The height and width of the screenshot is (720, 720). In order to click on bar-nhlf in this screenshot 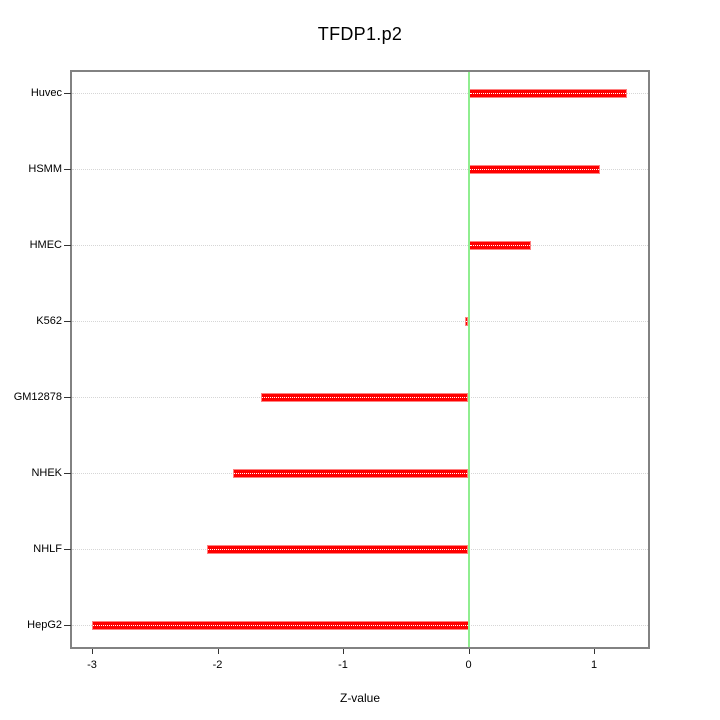, I will do `click(338, 549)`.